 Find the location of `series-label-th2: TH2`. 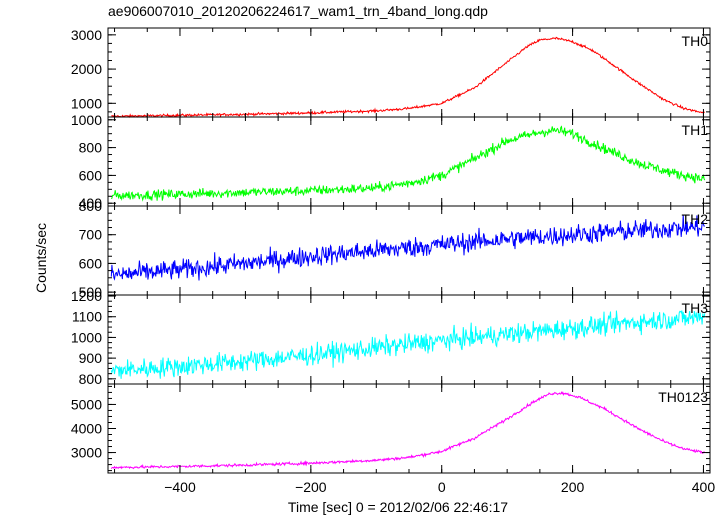

series-label-th2: TH2 is located at coordinates (695, 219).